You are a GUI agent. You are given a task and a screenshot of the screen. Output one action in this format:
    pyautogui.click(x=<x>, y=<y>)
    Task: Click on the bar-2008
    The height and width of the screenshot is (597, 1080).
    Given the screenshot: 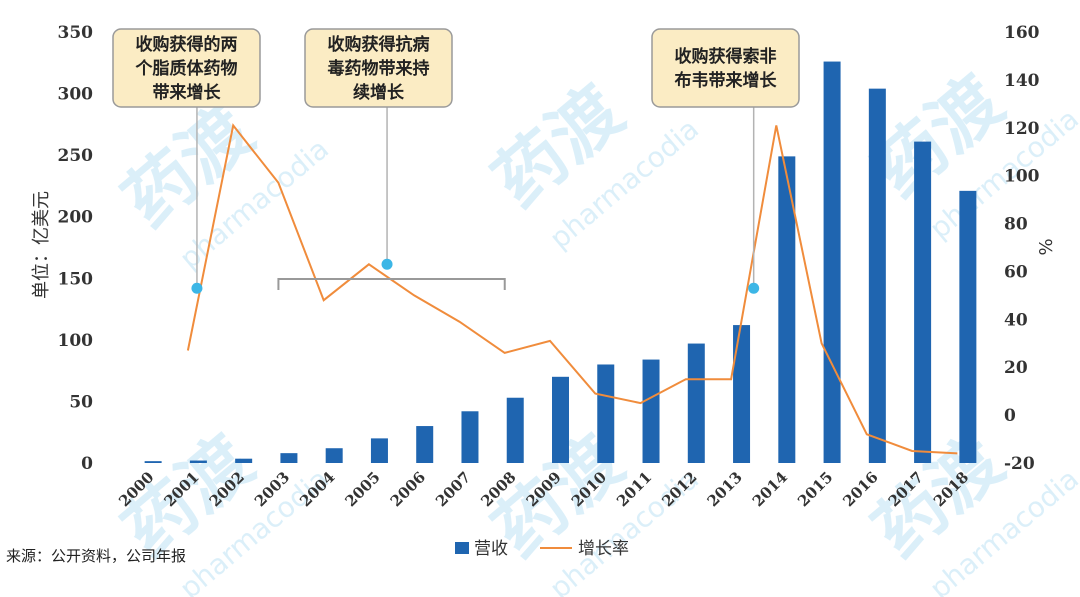 What is the action you would take?
    pyautogui.click(x=515, y=430)
    